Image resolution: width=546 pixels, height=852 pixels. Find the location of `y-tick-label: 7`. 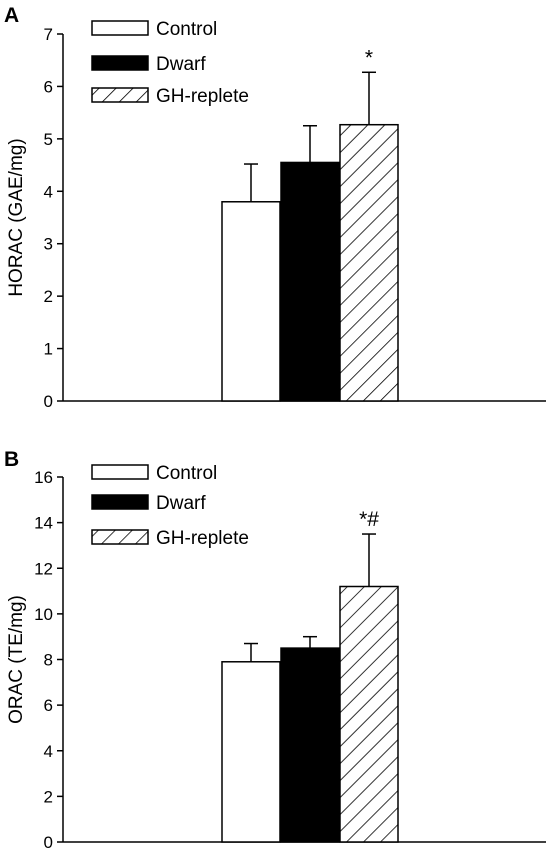

y-tick-label: 7 is located at coordinates (48, 34).